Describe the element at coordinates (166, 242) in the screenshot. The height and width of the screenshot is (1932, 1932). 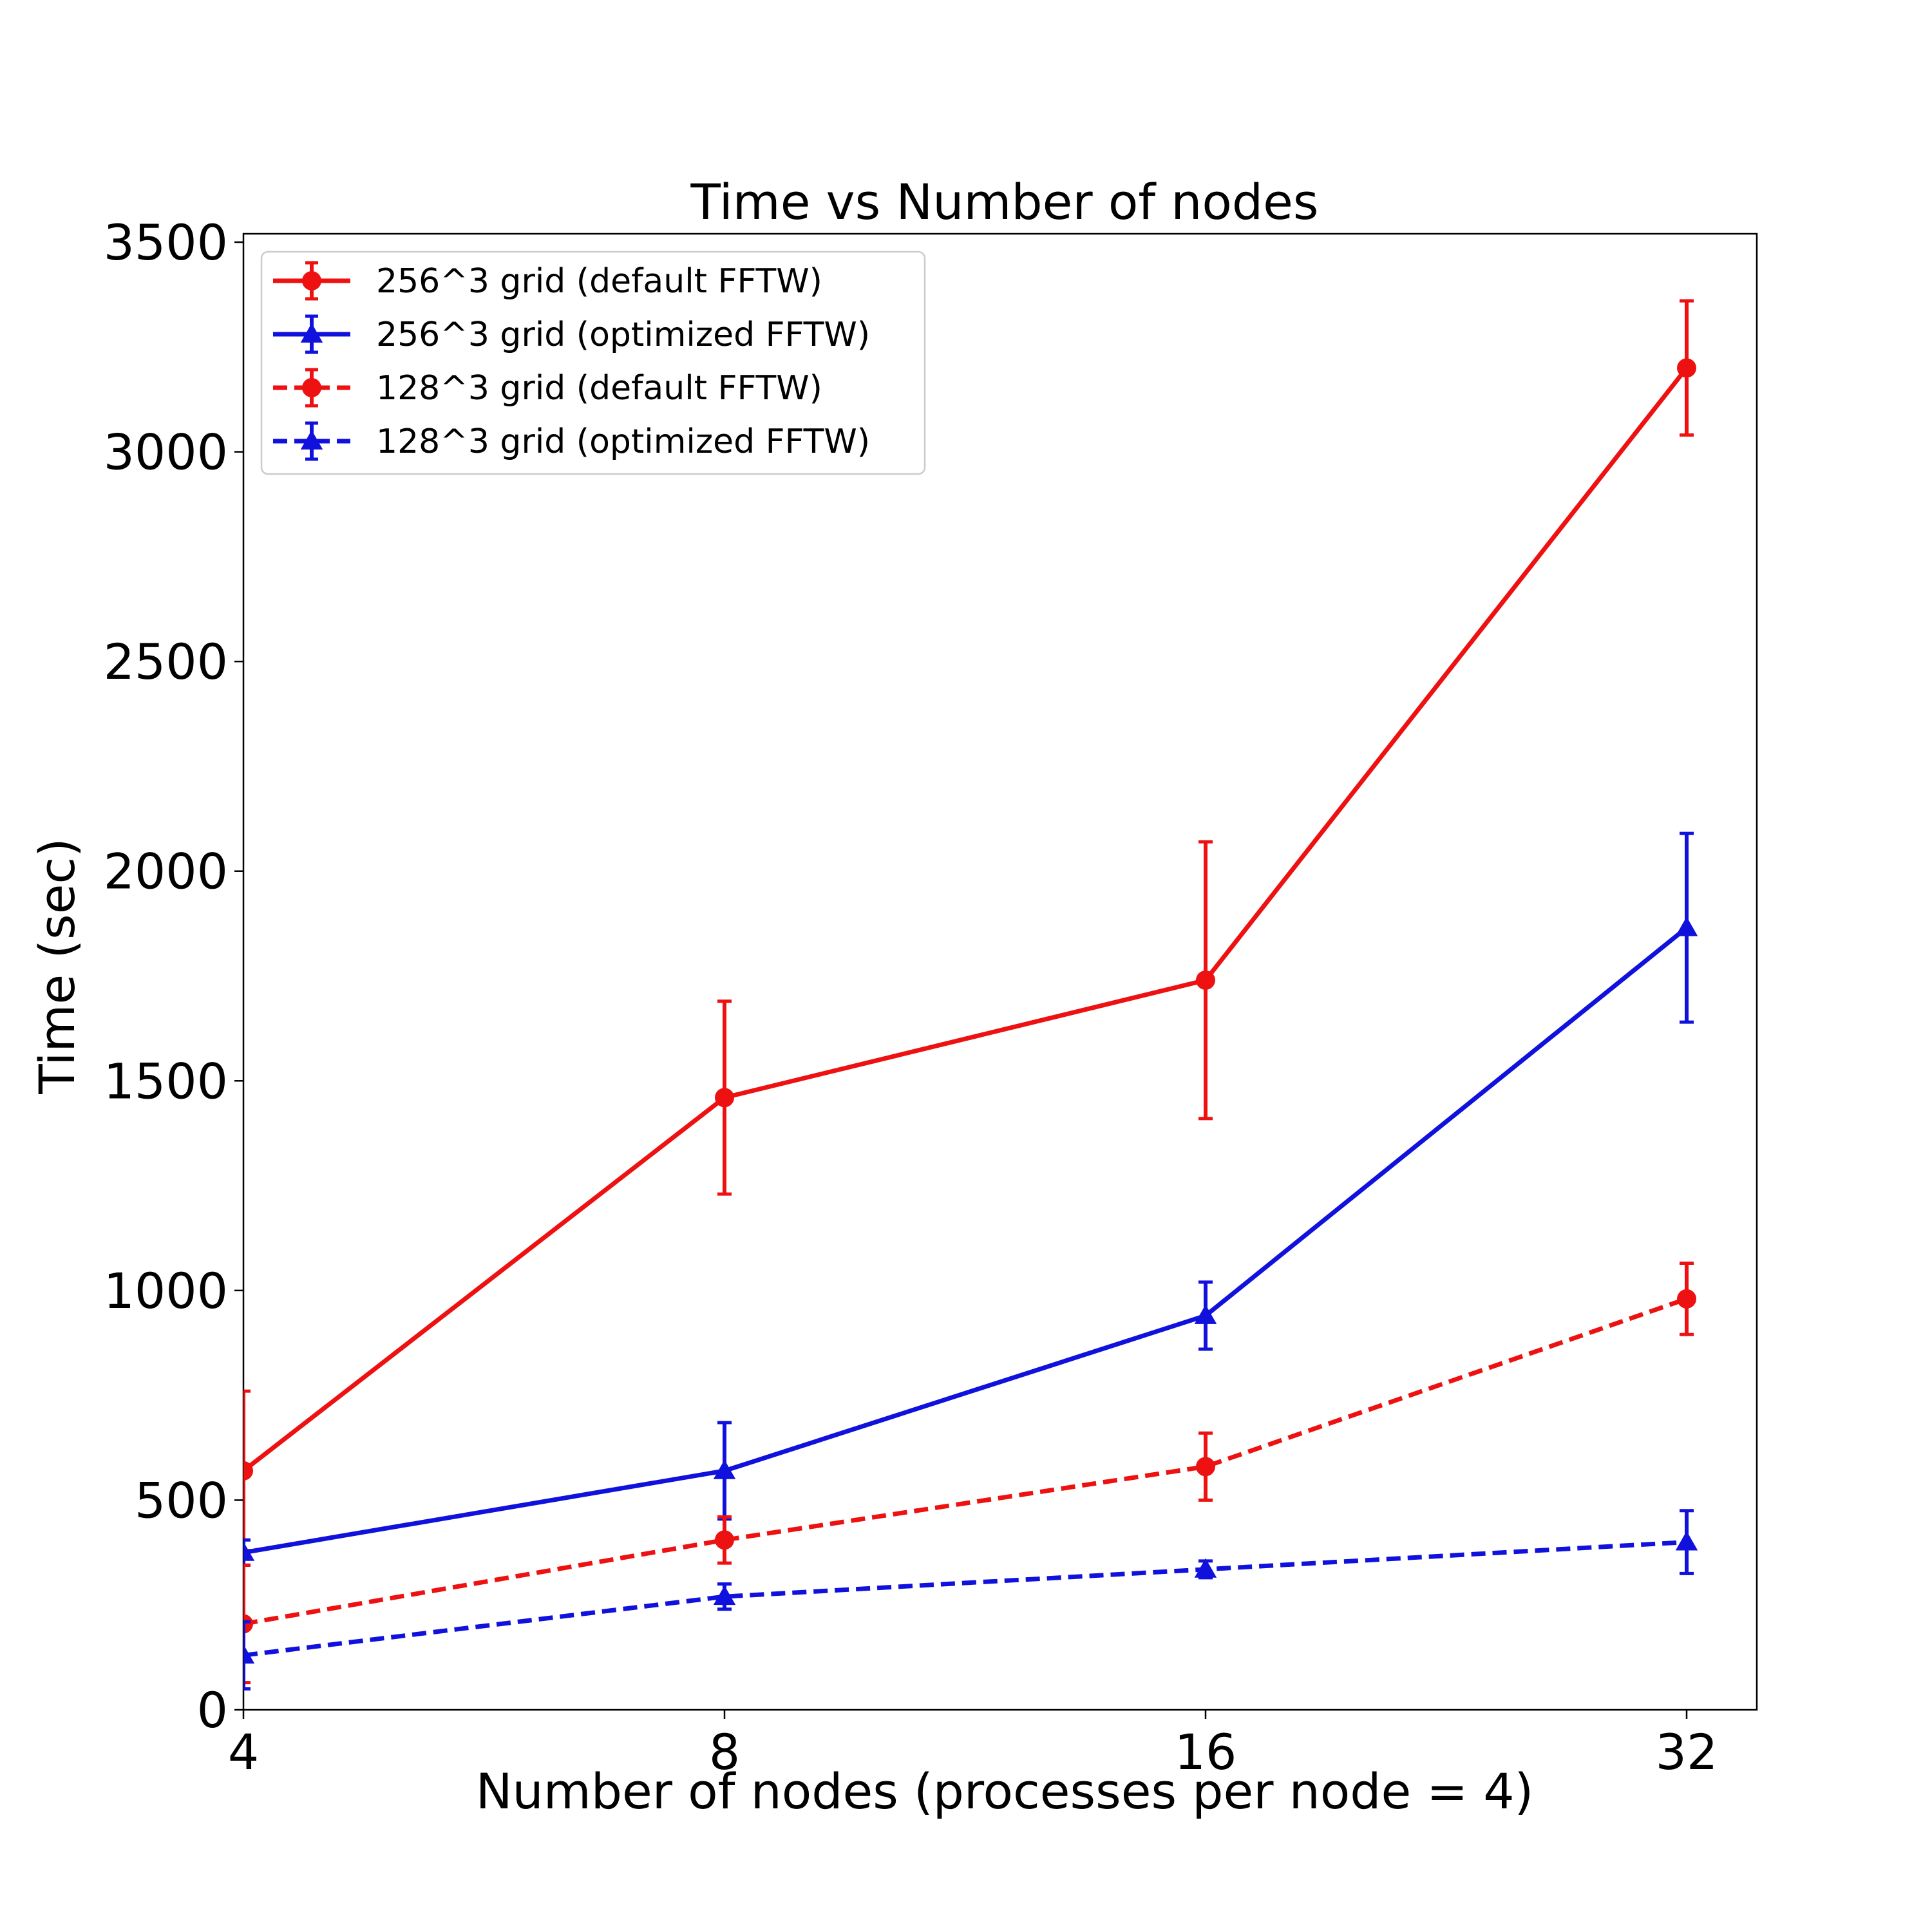
I see `y-tick-label: 3500` at that location.